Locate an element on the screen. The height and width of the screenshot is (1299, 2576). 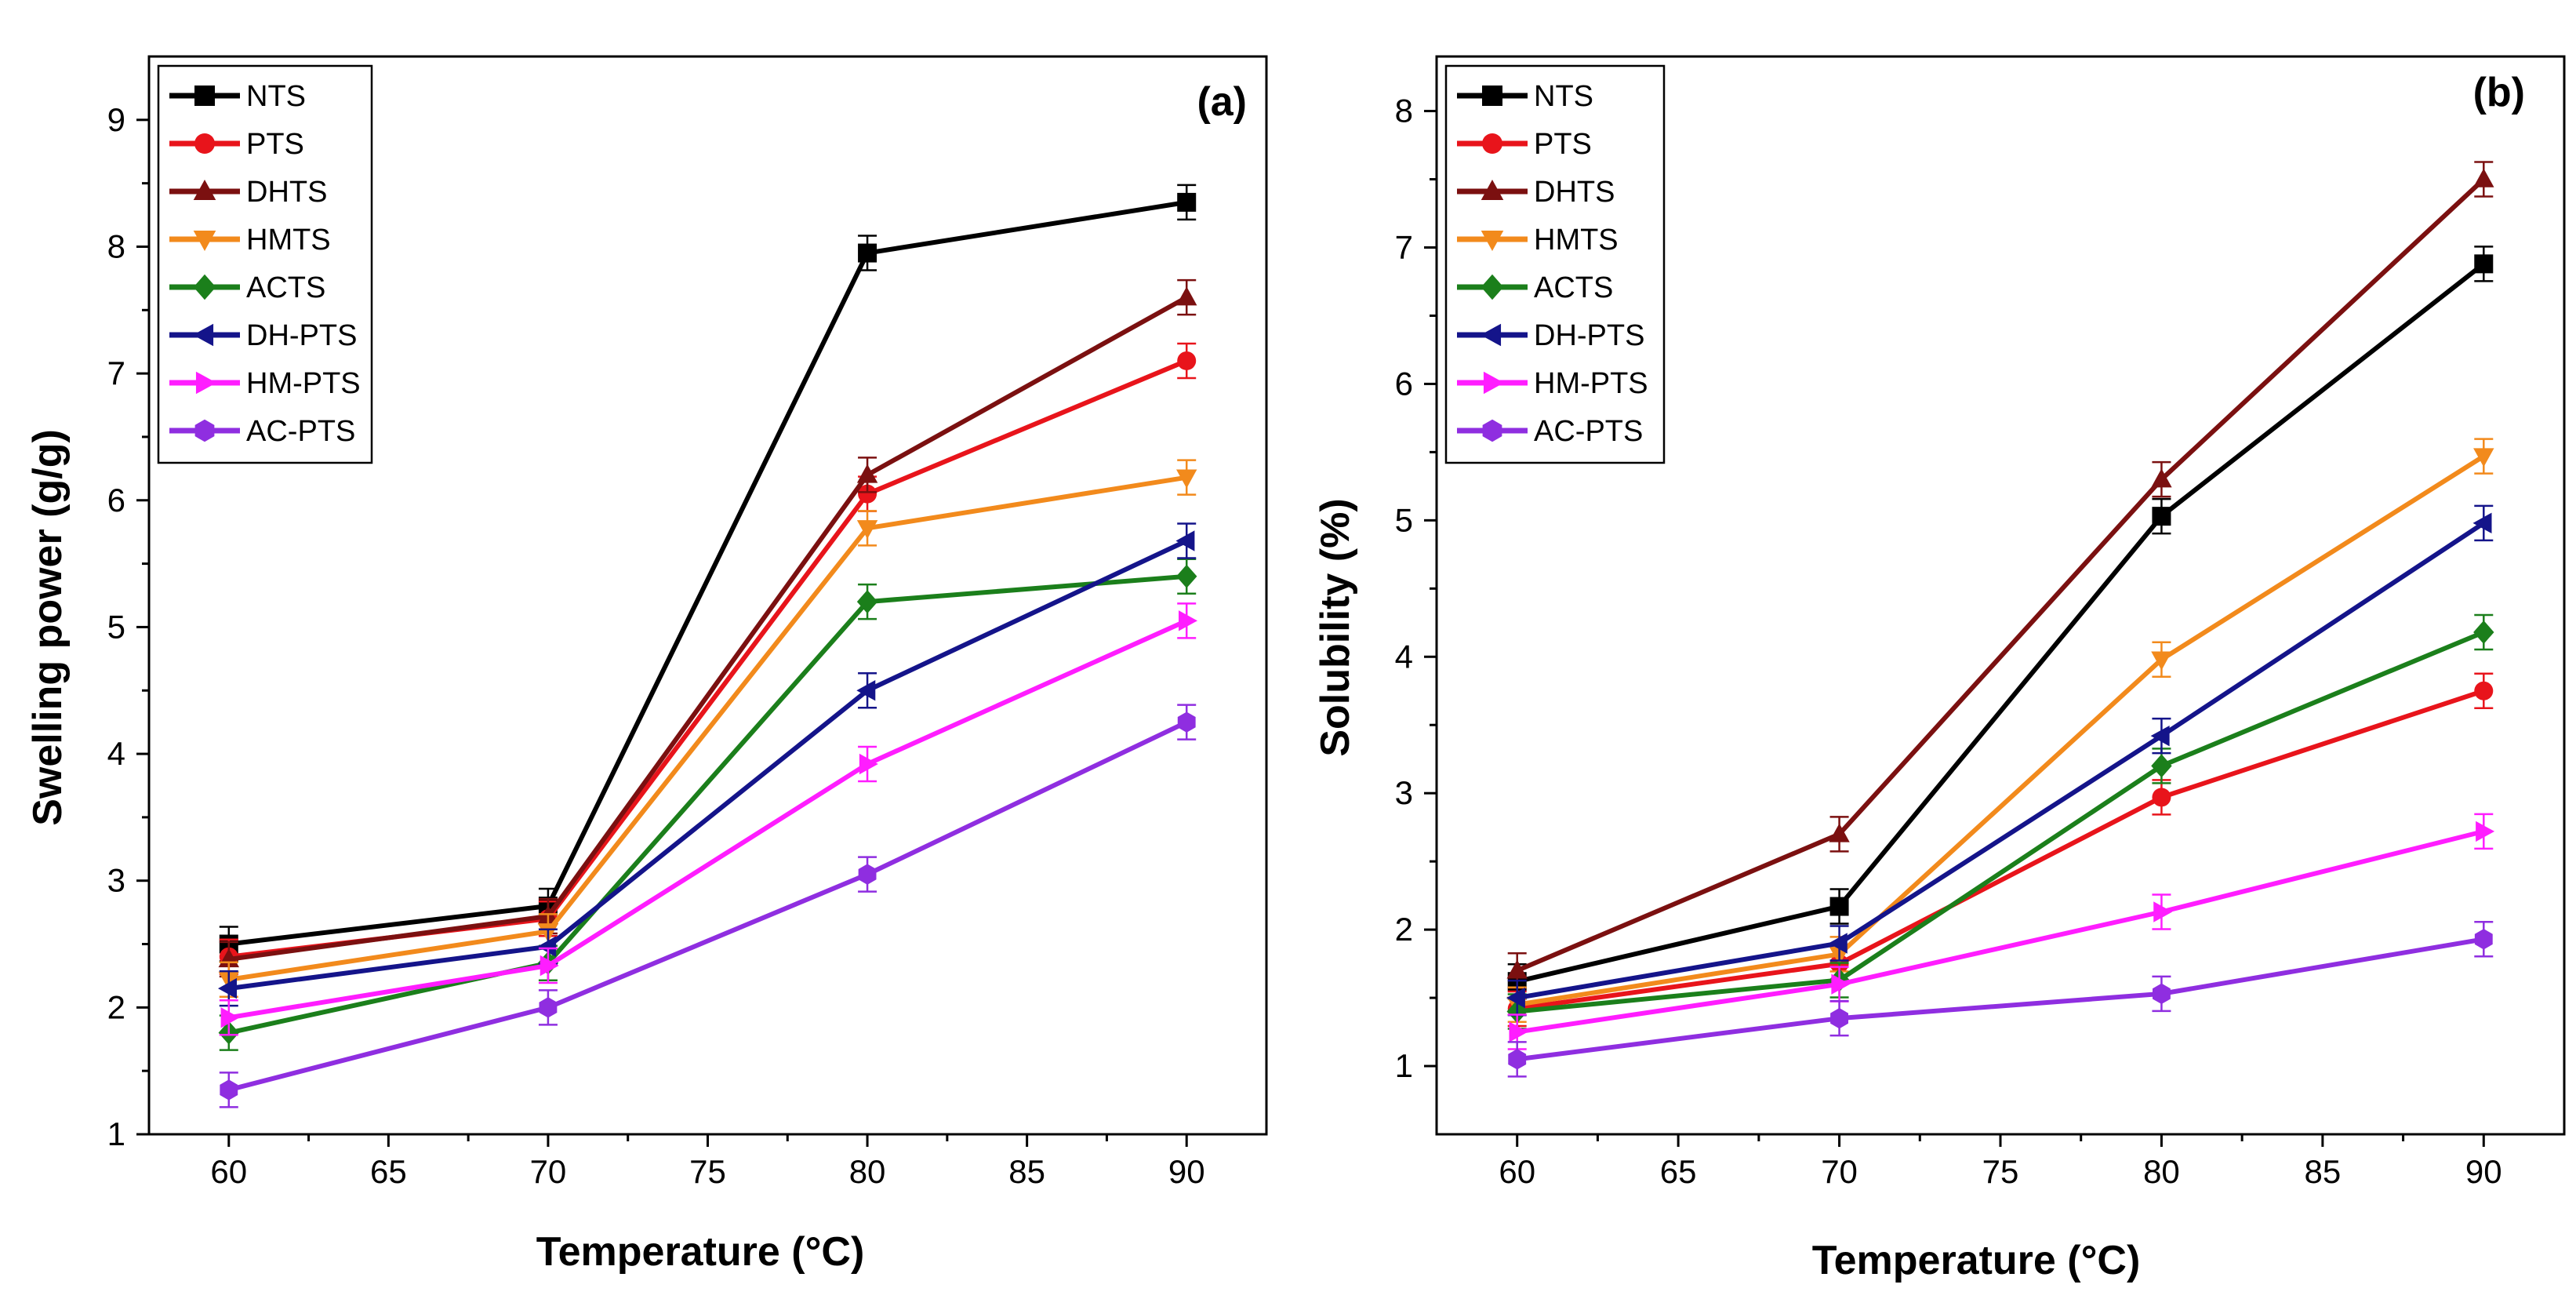
y-tick-label: 9 is located at coordinates (116, 119).